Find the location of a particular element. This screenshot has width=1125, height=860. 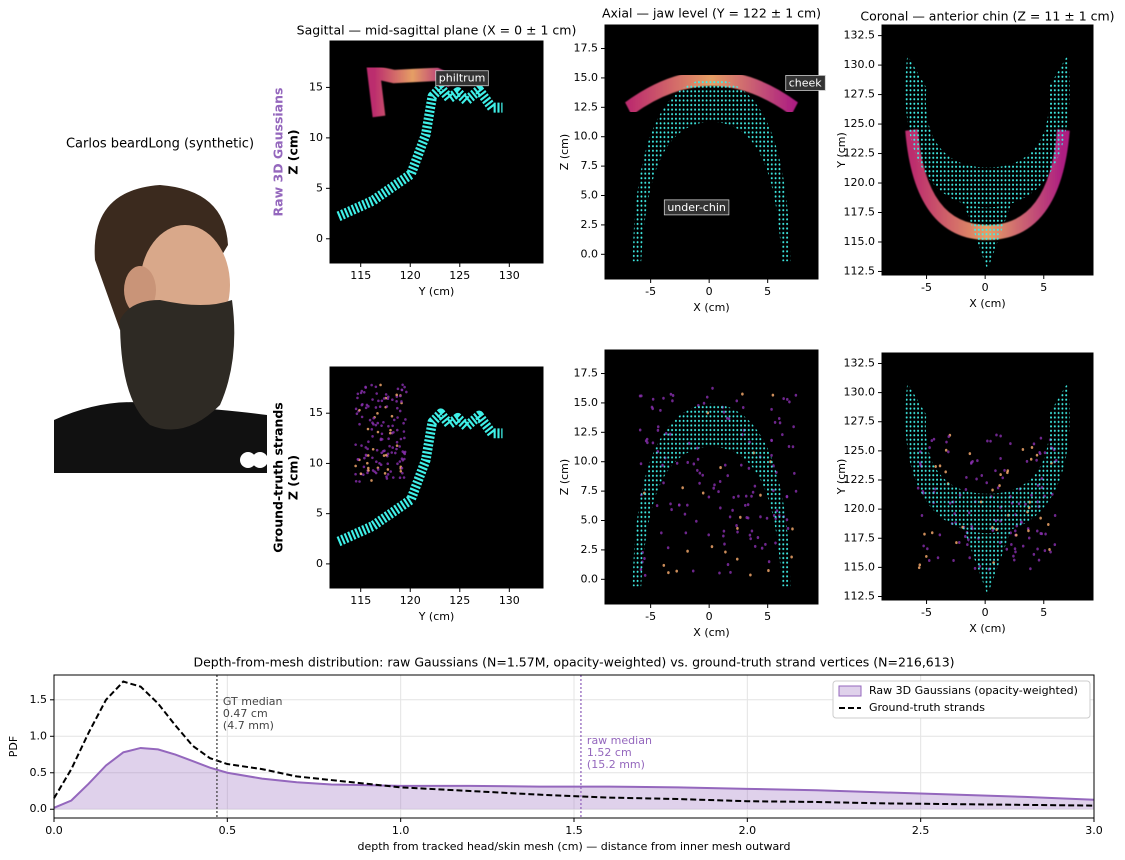

y-tick-label: 0 is located at coordinates (319, 563).